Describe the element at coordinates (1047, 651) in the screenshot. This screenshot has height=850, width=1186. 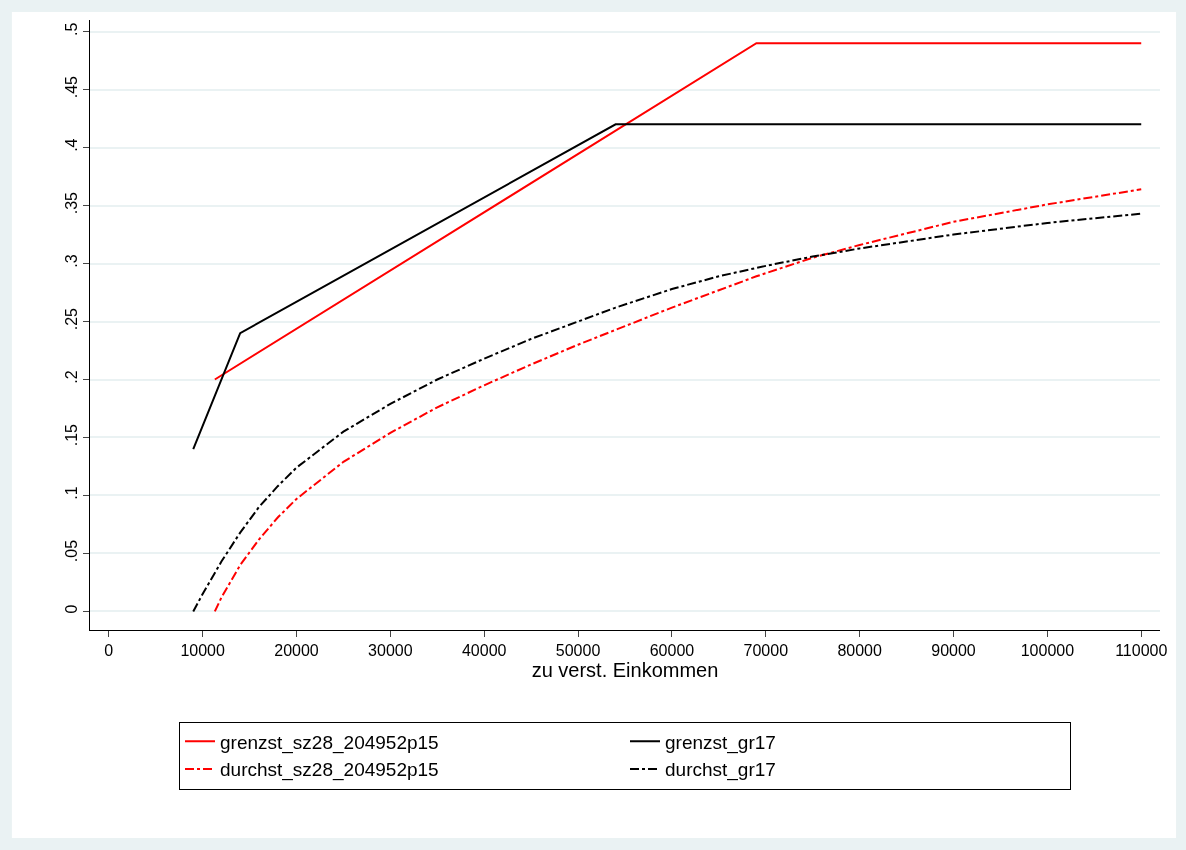
I see `x-tick-label: 100000` at that location.